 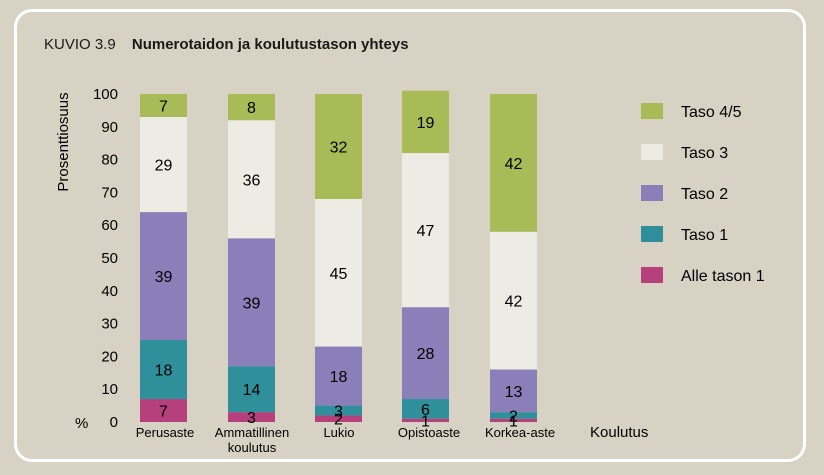 What do you see at coordinates (619, 432) in the screenshot?
I see `x-axis-title: Koulutus` at bounding box center [619, 432].